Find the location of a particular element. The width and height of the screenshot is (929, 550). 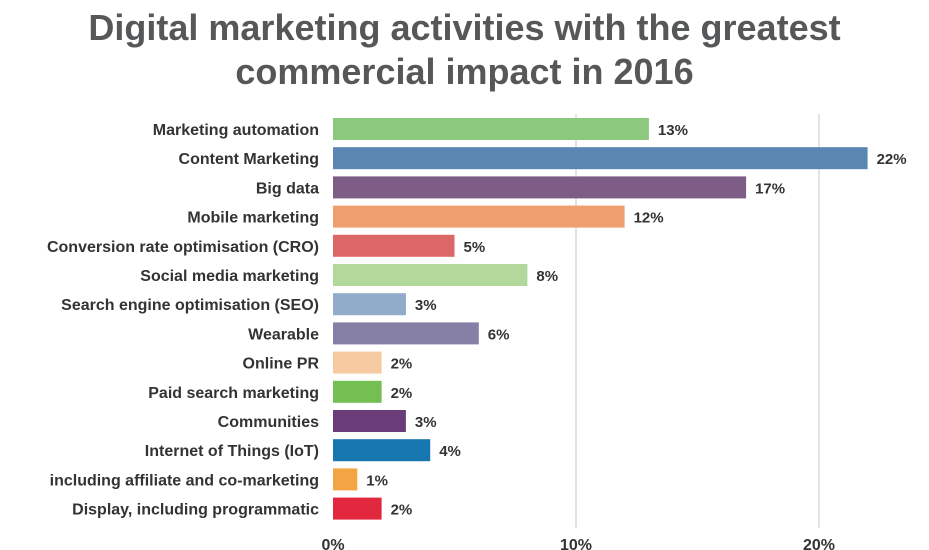

value-label: 17% is located at coordinates (770, 188).